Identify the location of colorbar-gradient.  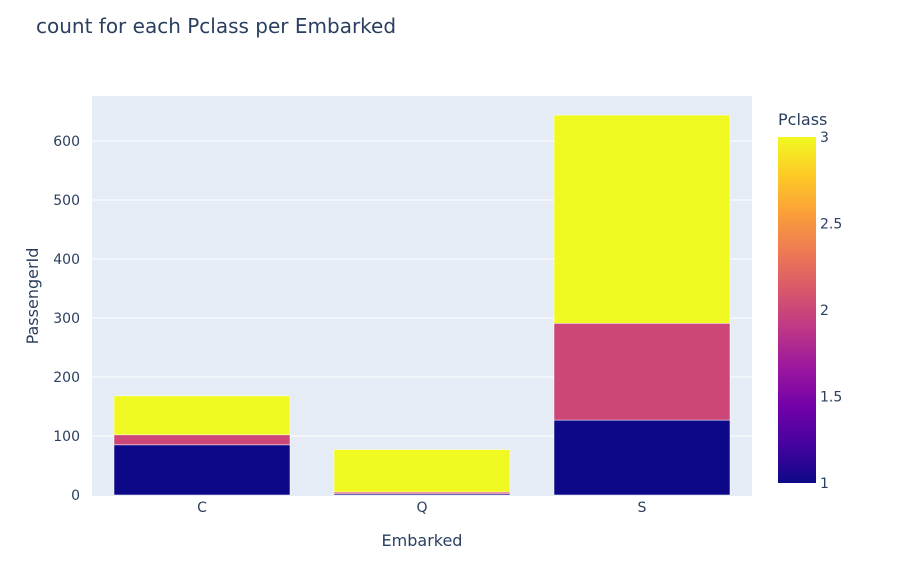
(797, 310).